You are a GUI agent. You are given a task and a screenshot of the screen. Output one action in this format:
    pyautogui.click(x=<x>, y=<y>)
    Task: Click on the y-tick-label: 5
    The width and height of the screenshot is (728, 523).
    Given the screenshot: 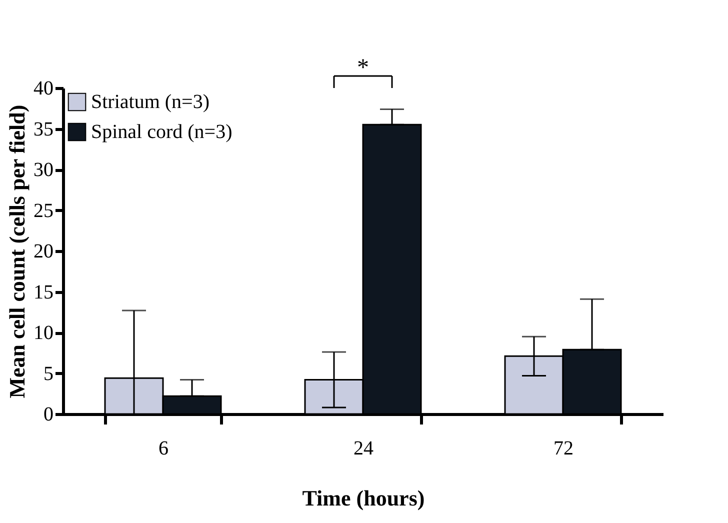 What is the action you would take?
    pyautogui.click(x=49, y=373)
    